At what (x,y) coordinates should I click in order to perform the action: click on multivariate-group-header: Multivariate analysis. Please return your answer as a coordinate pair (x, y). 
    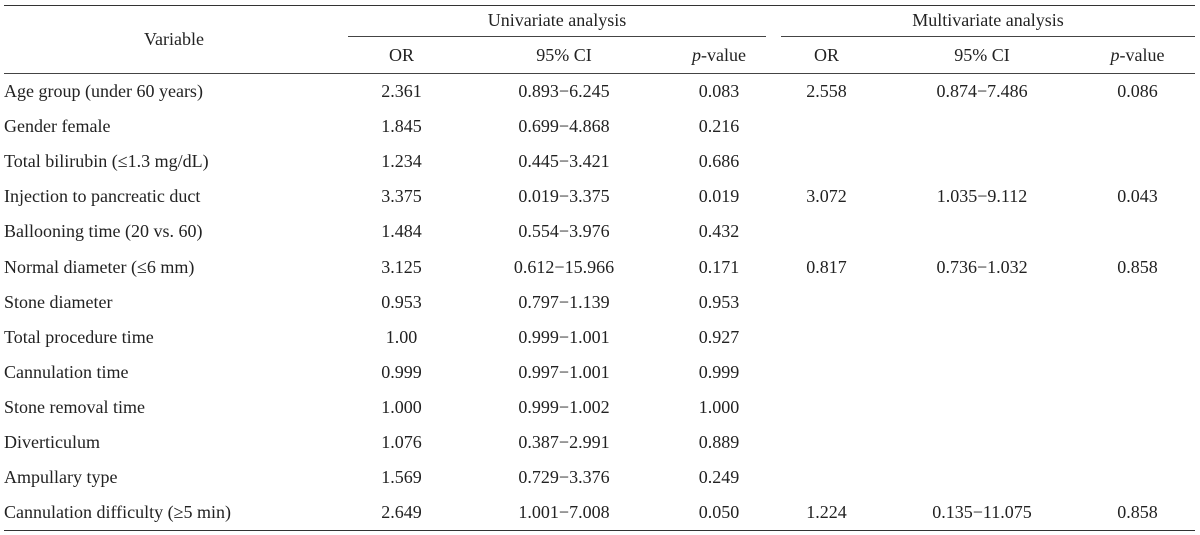
    Looking at the image, I should click on (982, 21).